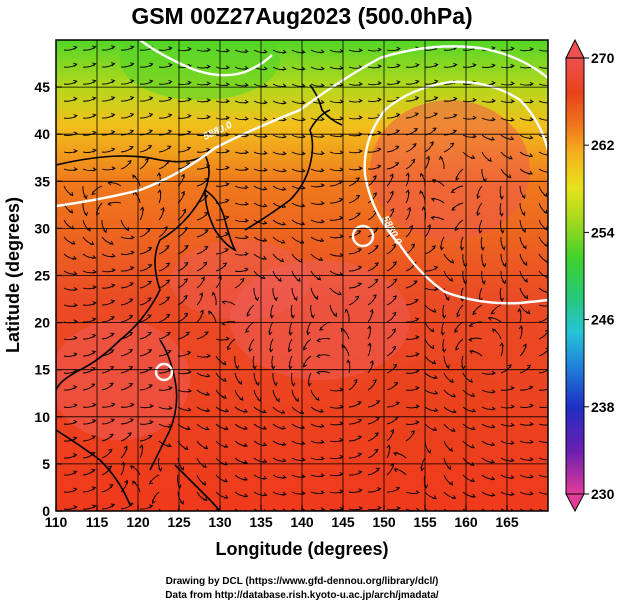  What do you see at coordinates (220, 220) in the screenshot?
I see `coastline-korea` at bounding box center [220, 220].